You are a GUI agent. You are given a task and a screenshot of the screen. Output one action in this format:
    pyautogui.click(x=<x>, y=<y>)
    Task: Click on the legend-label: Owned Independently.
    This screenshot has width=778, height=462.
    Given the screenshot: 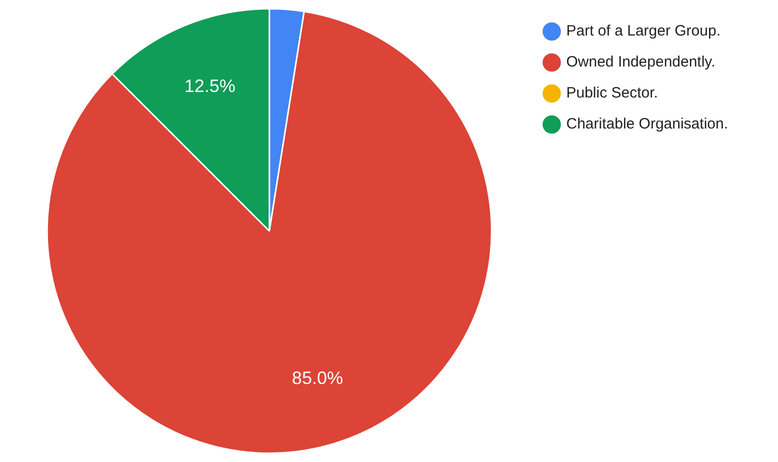 What is the action you would take?
    pyautogui.click(x=641, y=62)
    